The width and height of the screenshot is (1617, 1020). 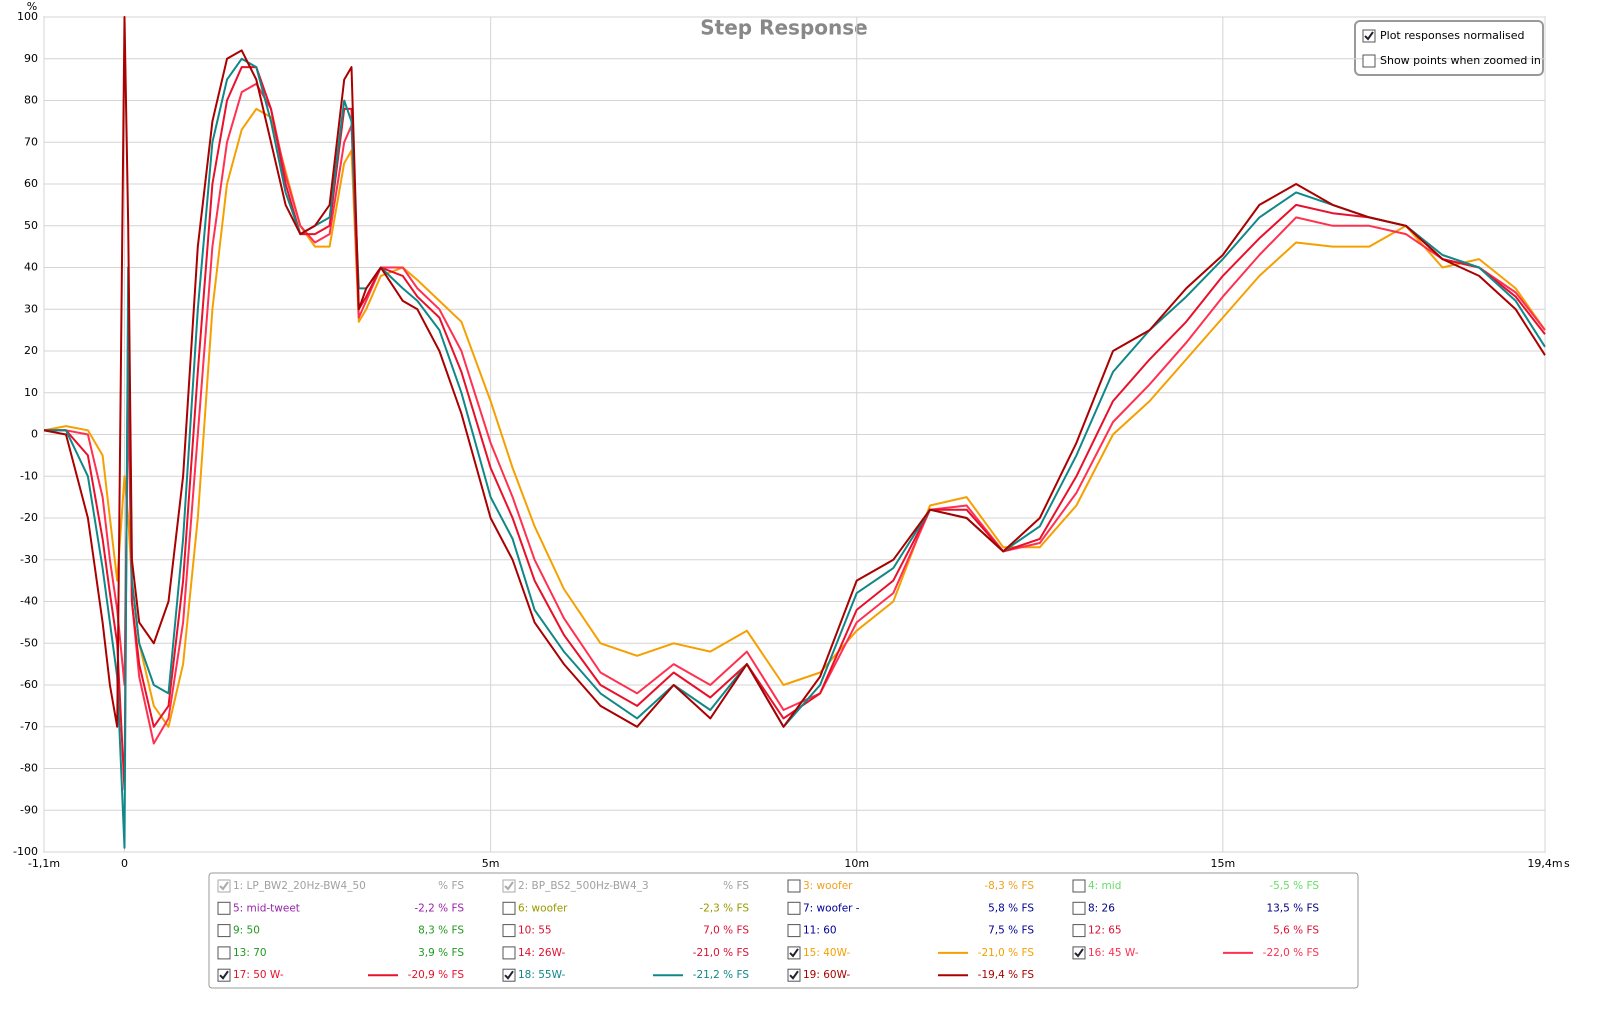 What do you see at coordinates (1296, 931) in the screenshot?
I see `legend-readout: 5,6 % FS` at bounding box center [1296, 931].